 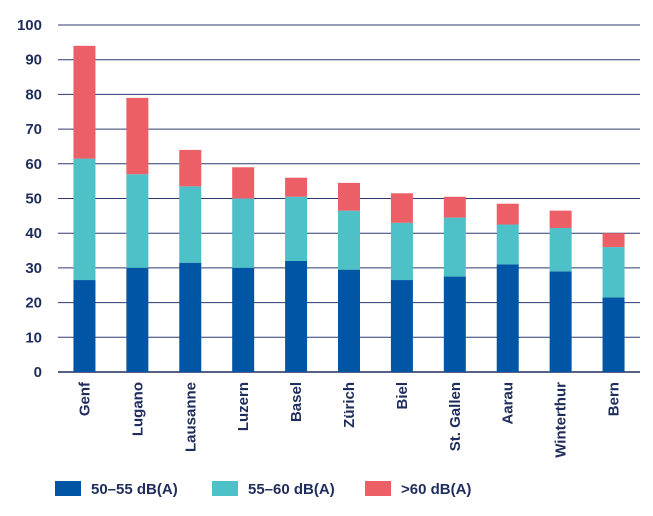 I want to click on y-tick-label: 0, so click(x=38, y=372).